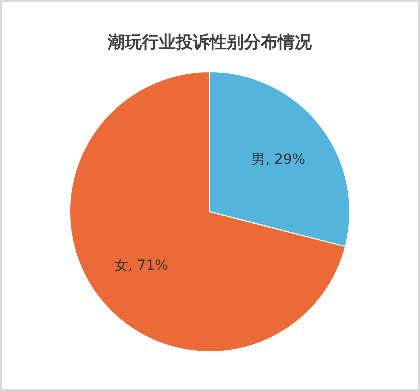 This screenshot has width=420, height=391. What do you see at coordinates (121, 266) in the screenshot?
I see `slice-label: 女` at bounding box center [121, 266].